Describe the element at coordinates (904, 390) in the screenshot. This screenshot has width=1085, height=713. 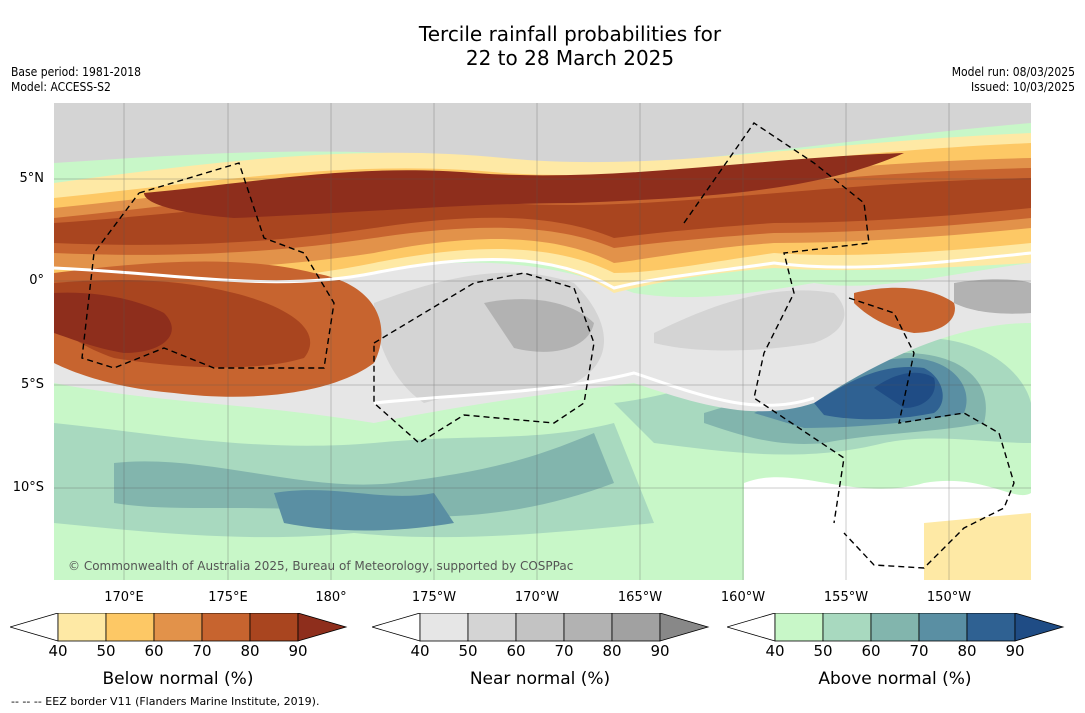
I see `above-normal-90-east` at that location.